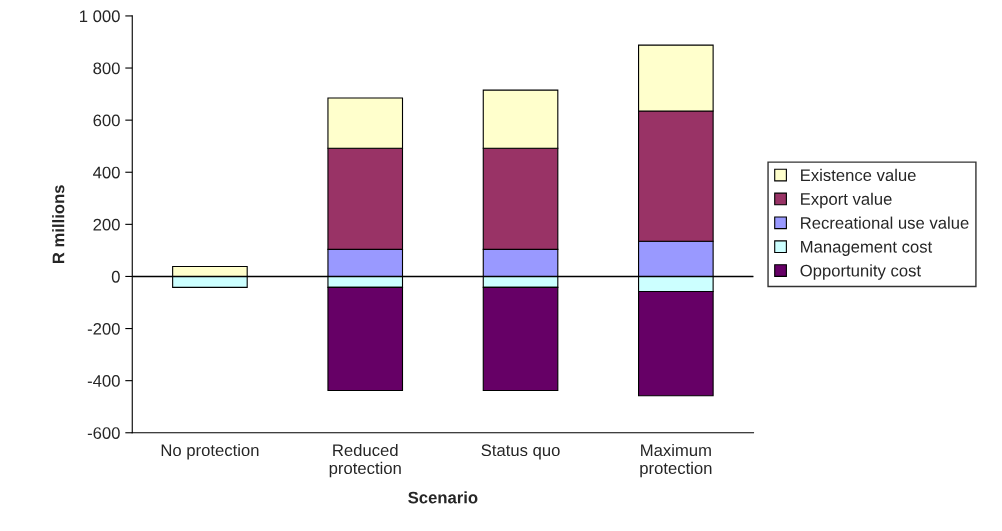  What do you see at coordinates (100, 16) in the screenshot?
I see `y-tick-label: 1 000` at bounding box center [100, 16].